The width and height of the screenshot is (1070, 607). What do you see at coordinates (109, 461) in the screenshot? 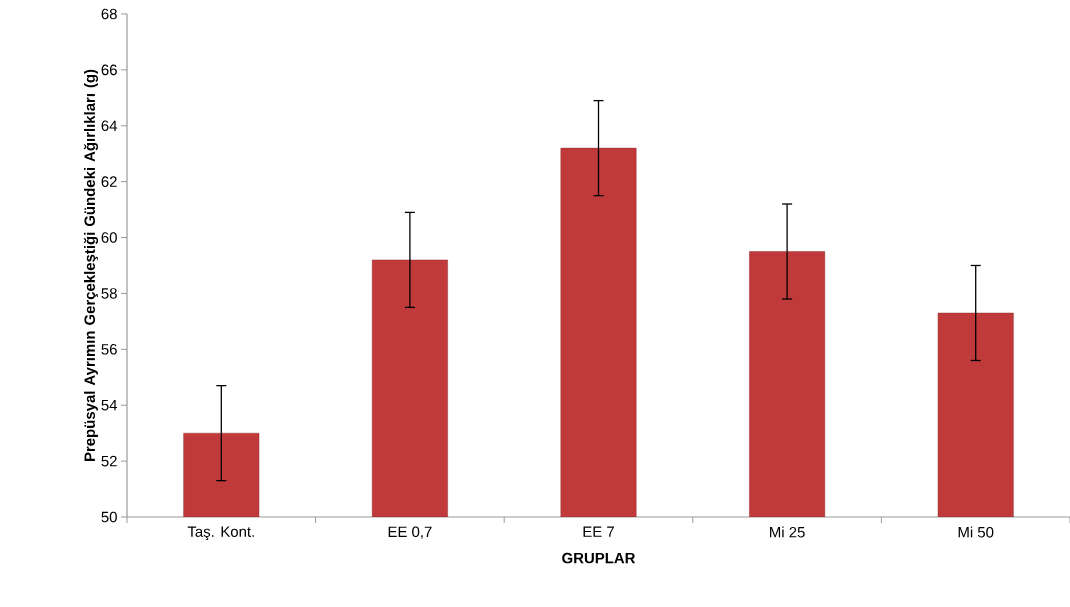
I see `y-tick-label: 52` at bounding box center [109, 461].